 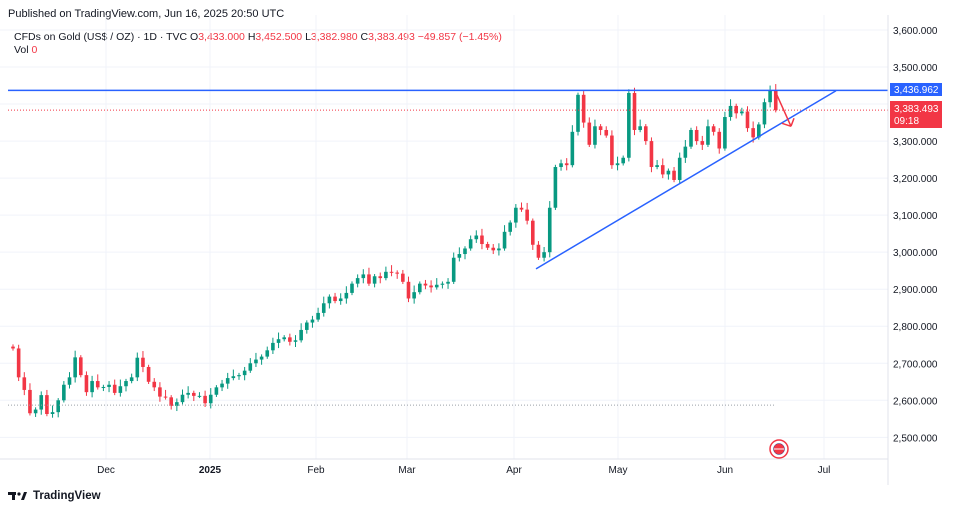 I want to click on y-tick-label: 3,000.000, so click(x=915, y=253).